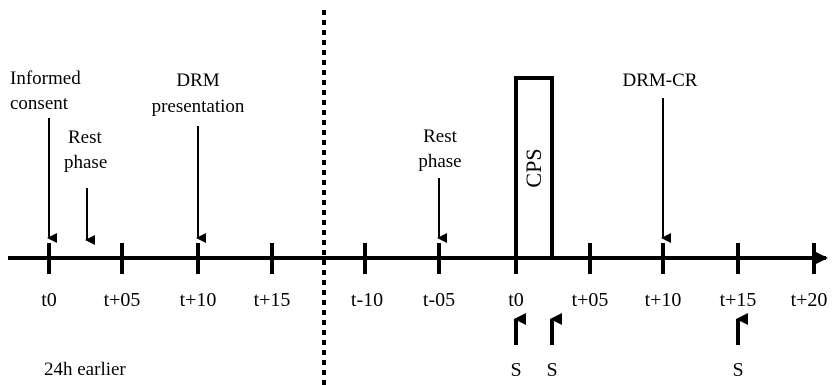  I want to click on cps-label: CPS, so click(533, 167).